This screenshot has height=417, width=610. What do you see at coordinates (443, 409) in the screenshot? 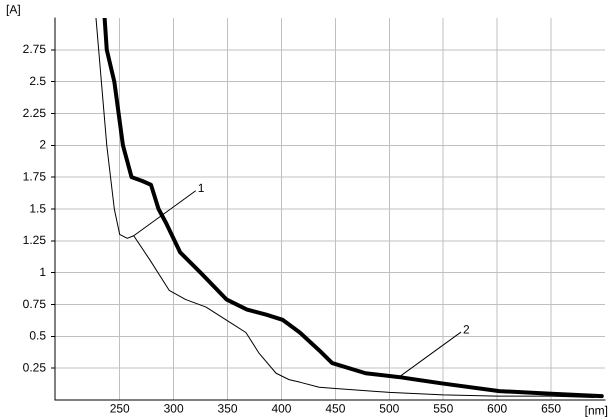
I see `x-tick-label: 550` at bounding box center [443, 409].